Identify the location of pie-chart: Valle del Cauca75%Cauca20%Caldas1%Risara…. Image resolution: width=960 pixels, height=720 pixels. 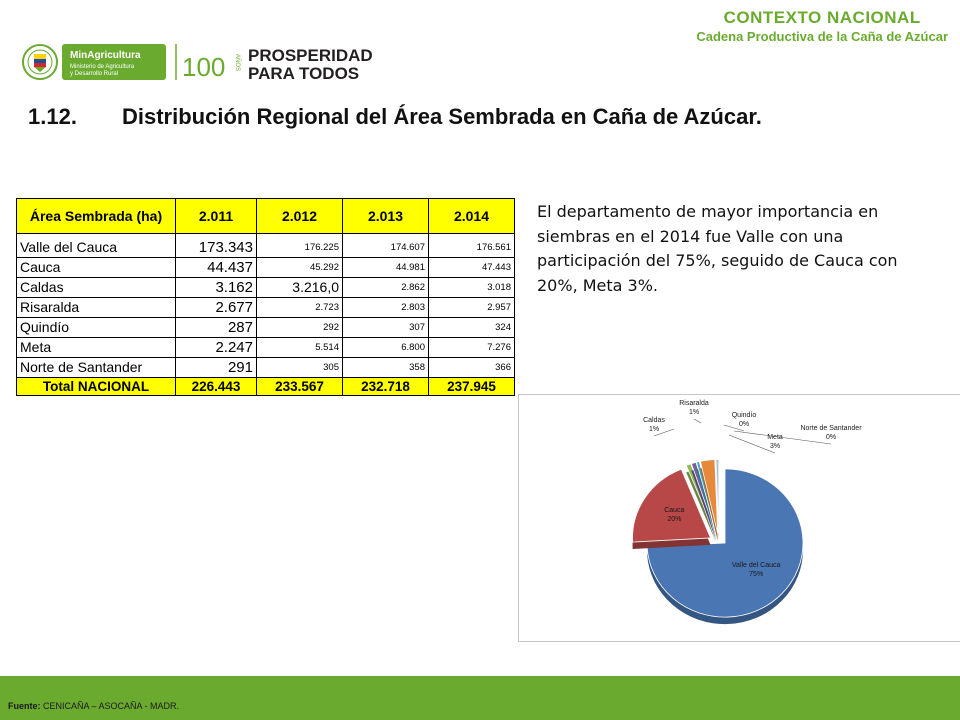
(747, 512).